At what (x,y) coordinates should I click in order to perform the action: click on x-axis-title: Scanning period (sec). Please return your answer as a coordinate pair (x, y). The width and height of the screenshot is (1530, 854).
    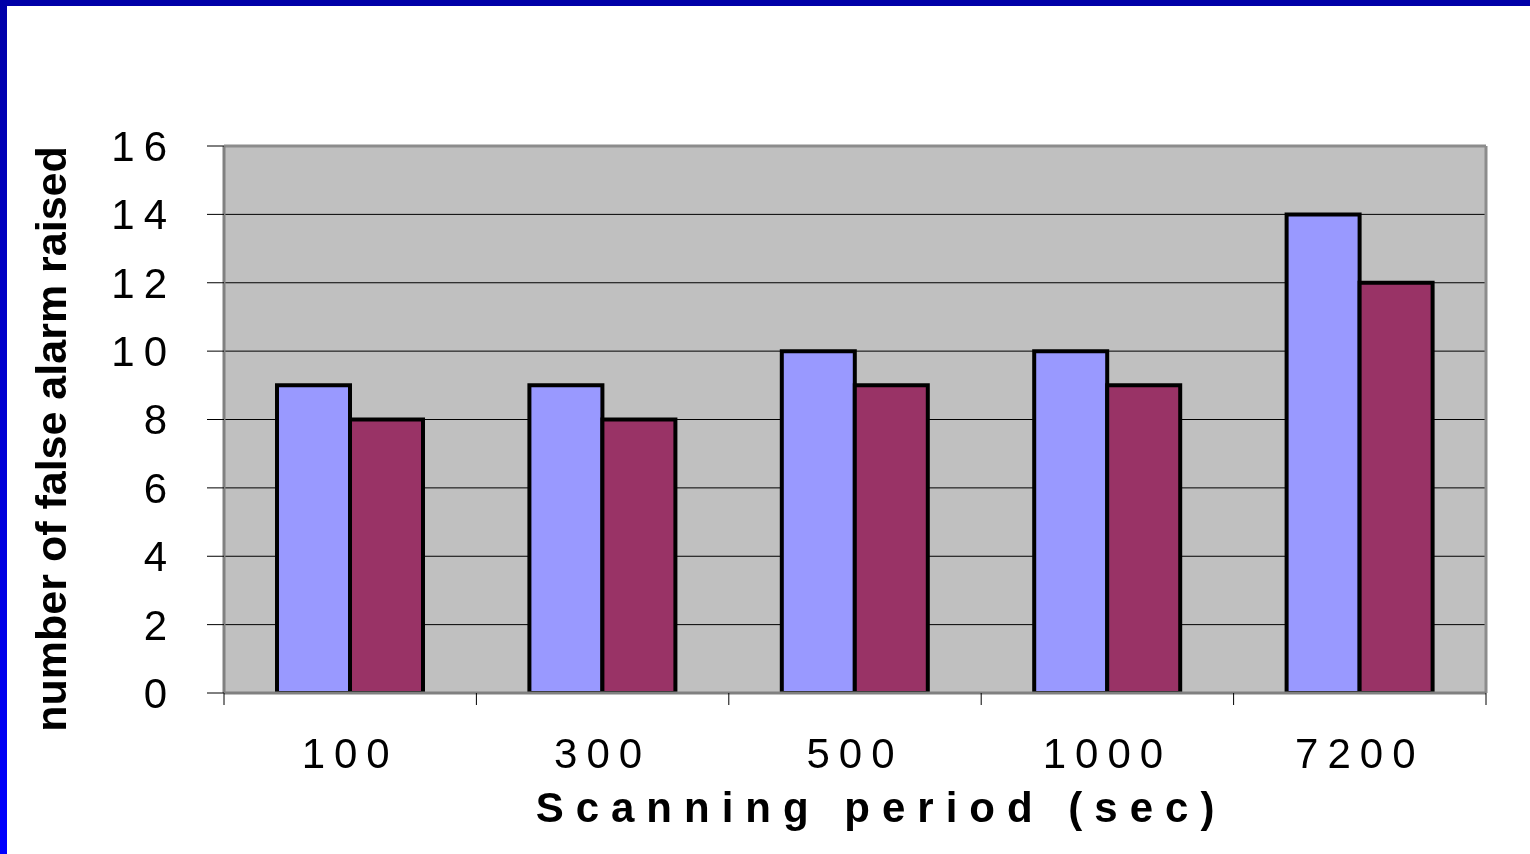
    Looking at the image, I should click on (881, 807).